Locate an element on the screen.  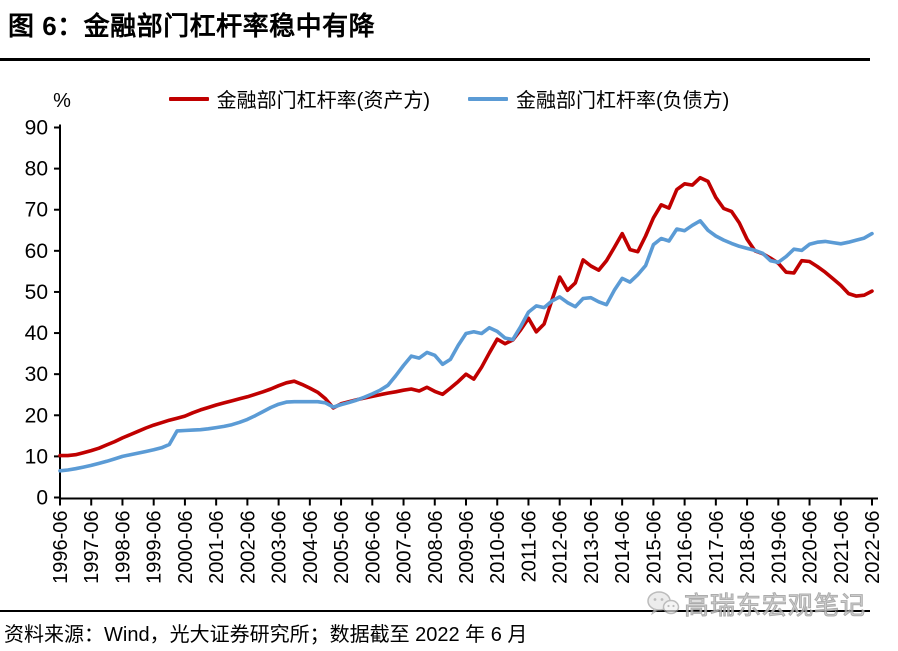
svg-text: 2003-06 is located at coordinates (280, 547).